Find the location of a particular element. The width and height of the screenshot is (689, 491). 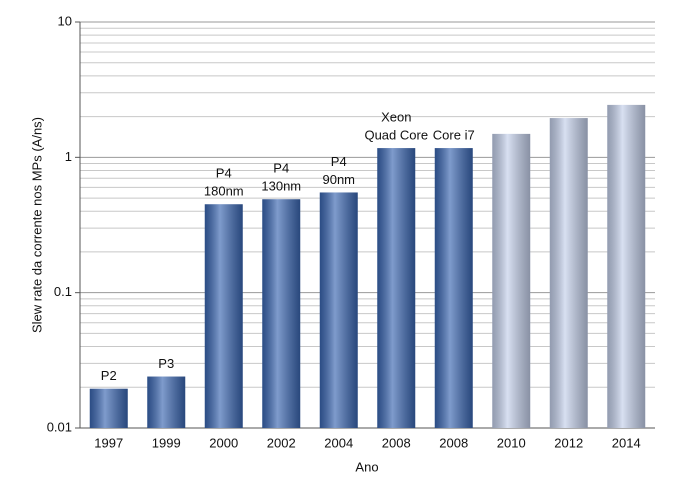

x-axis-label: Ano is located at coordinates (366, 466).